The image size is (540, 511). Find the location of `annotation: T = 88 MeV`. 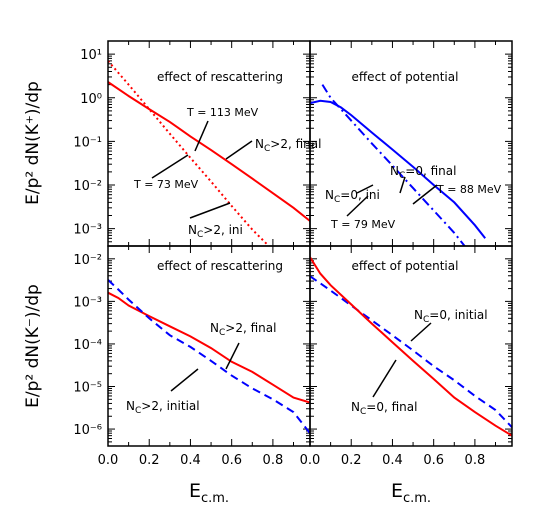

annotation: T = 88 MeV is located at coordinates (469, 189).